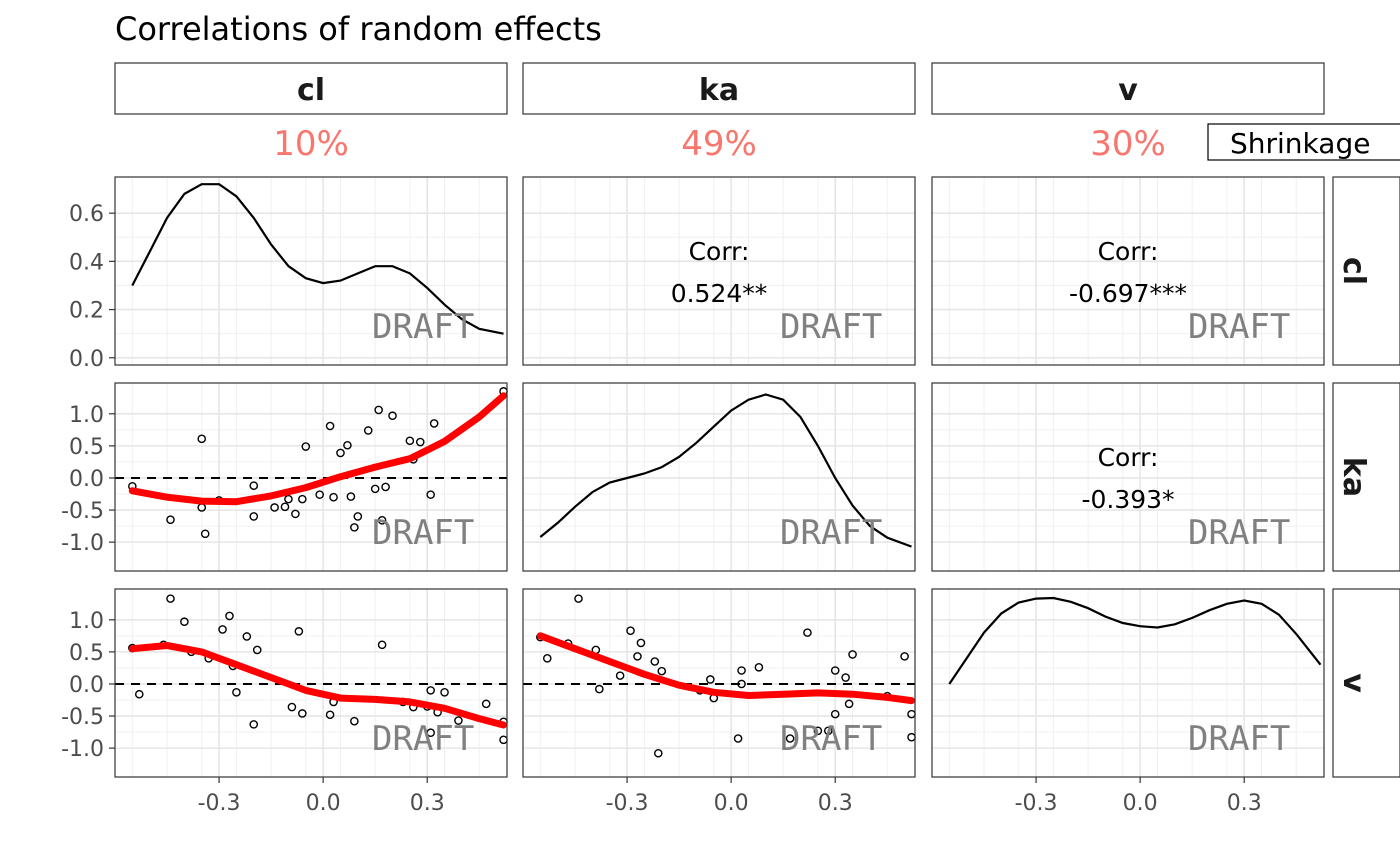 The image size is (1400, 865). What do you see at coordinates (725, 470) in the screenshot?
I see `density-line-ka` at bounding box center [725, 470].